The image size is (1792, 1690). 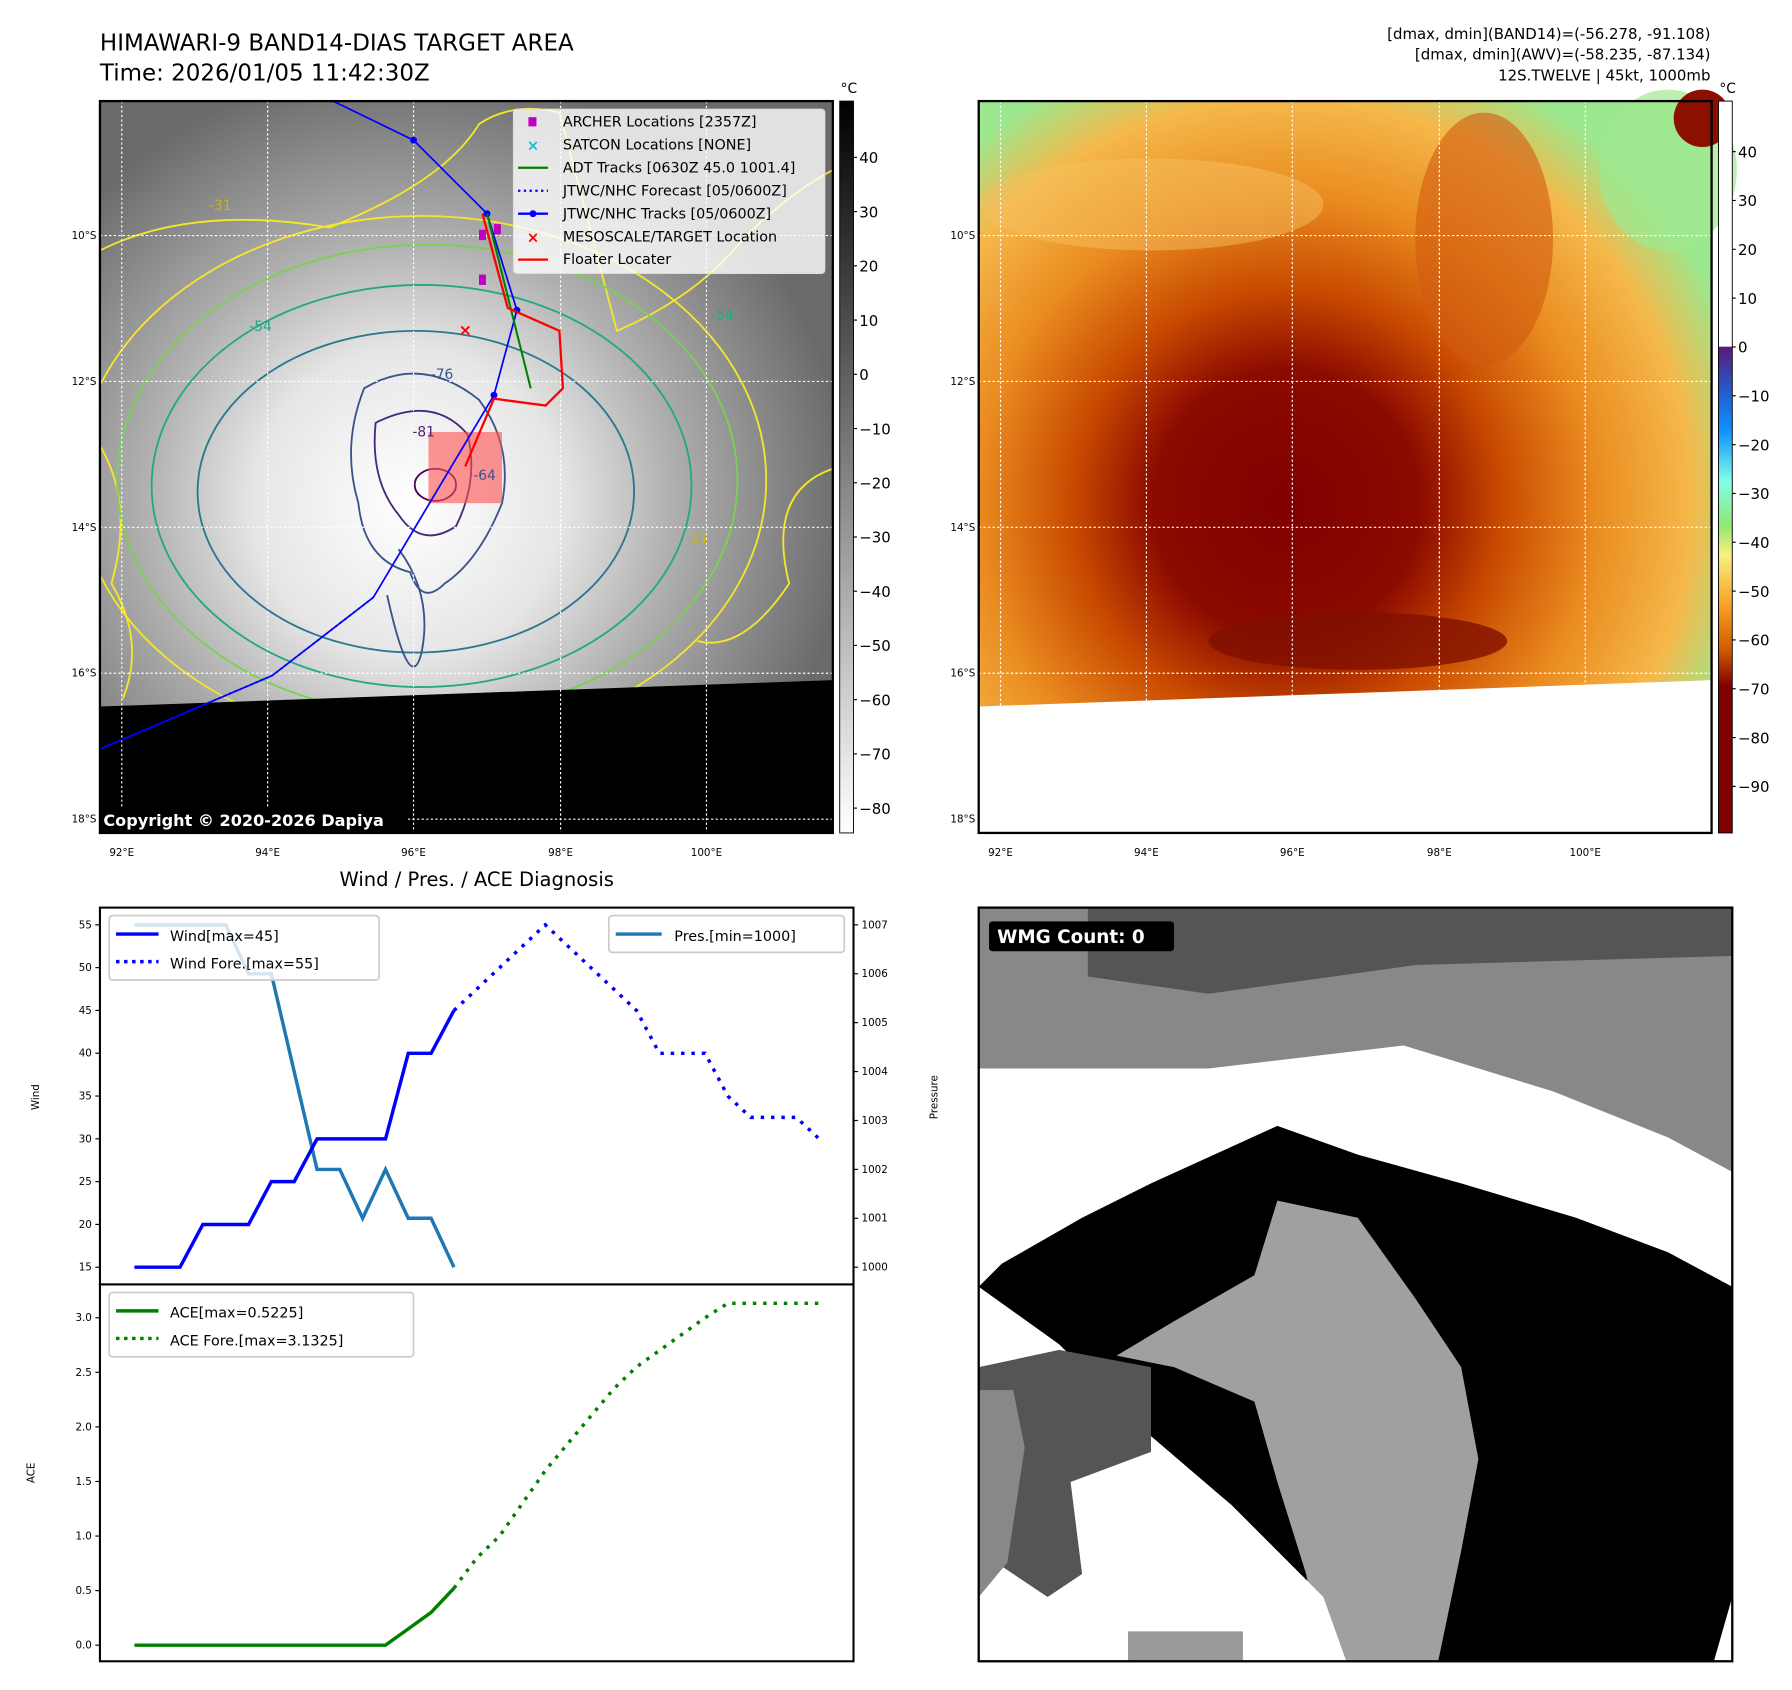 What do you see at coordinates (83, 1373) in the screenshot?
I see `ace-tick-label: 2.5` at bounding box center [83, 1373].